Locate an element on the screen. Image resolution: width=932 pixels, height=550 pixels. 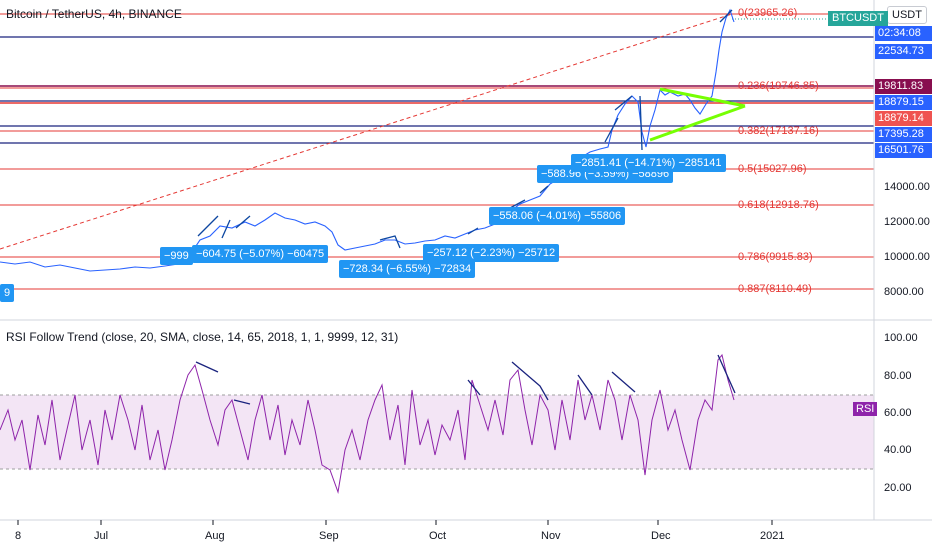
rsi-value-tag: RSI is located at coordinates (865, 409).